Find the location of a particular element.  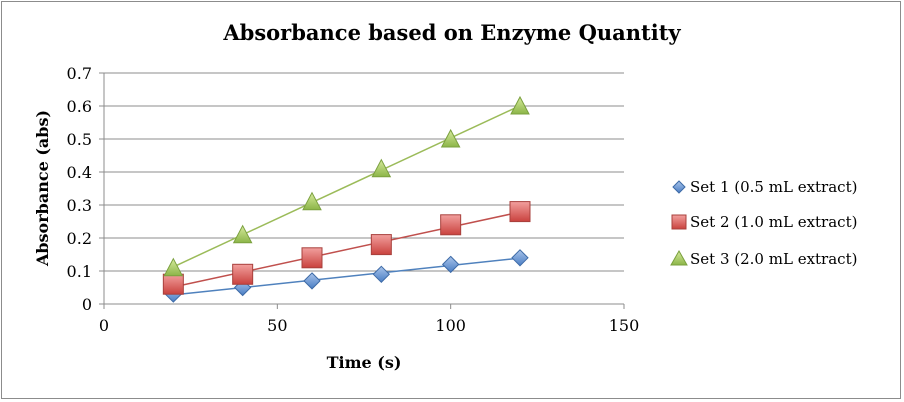

legend-diamond-icon is located at coordinates (679, 187).